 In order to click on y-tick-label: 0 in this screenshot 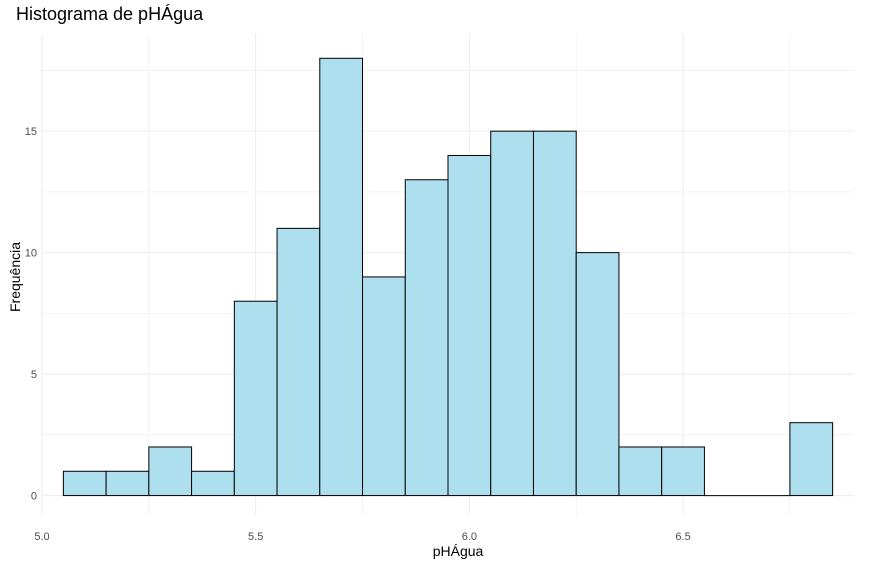, I will do `click(34, 497)`.